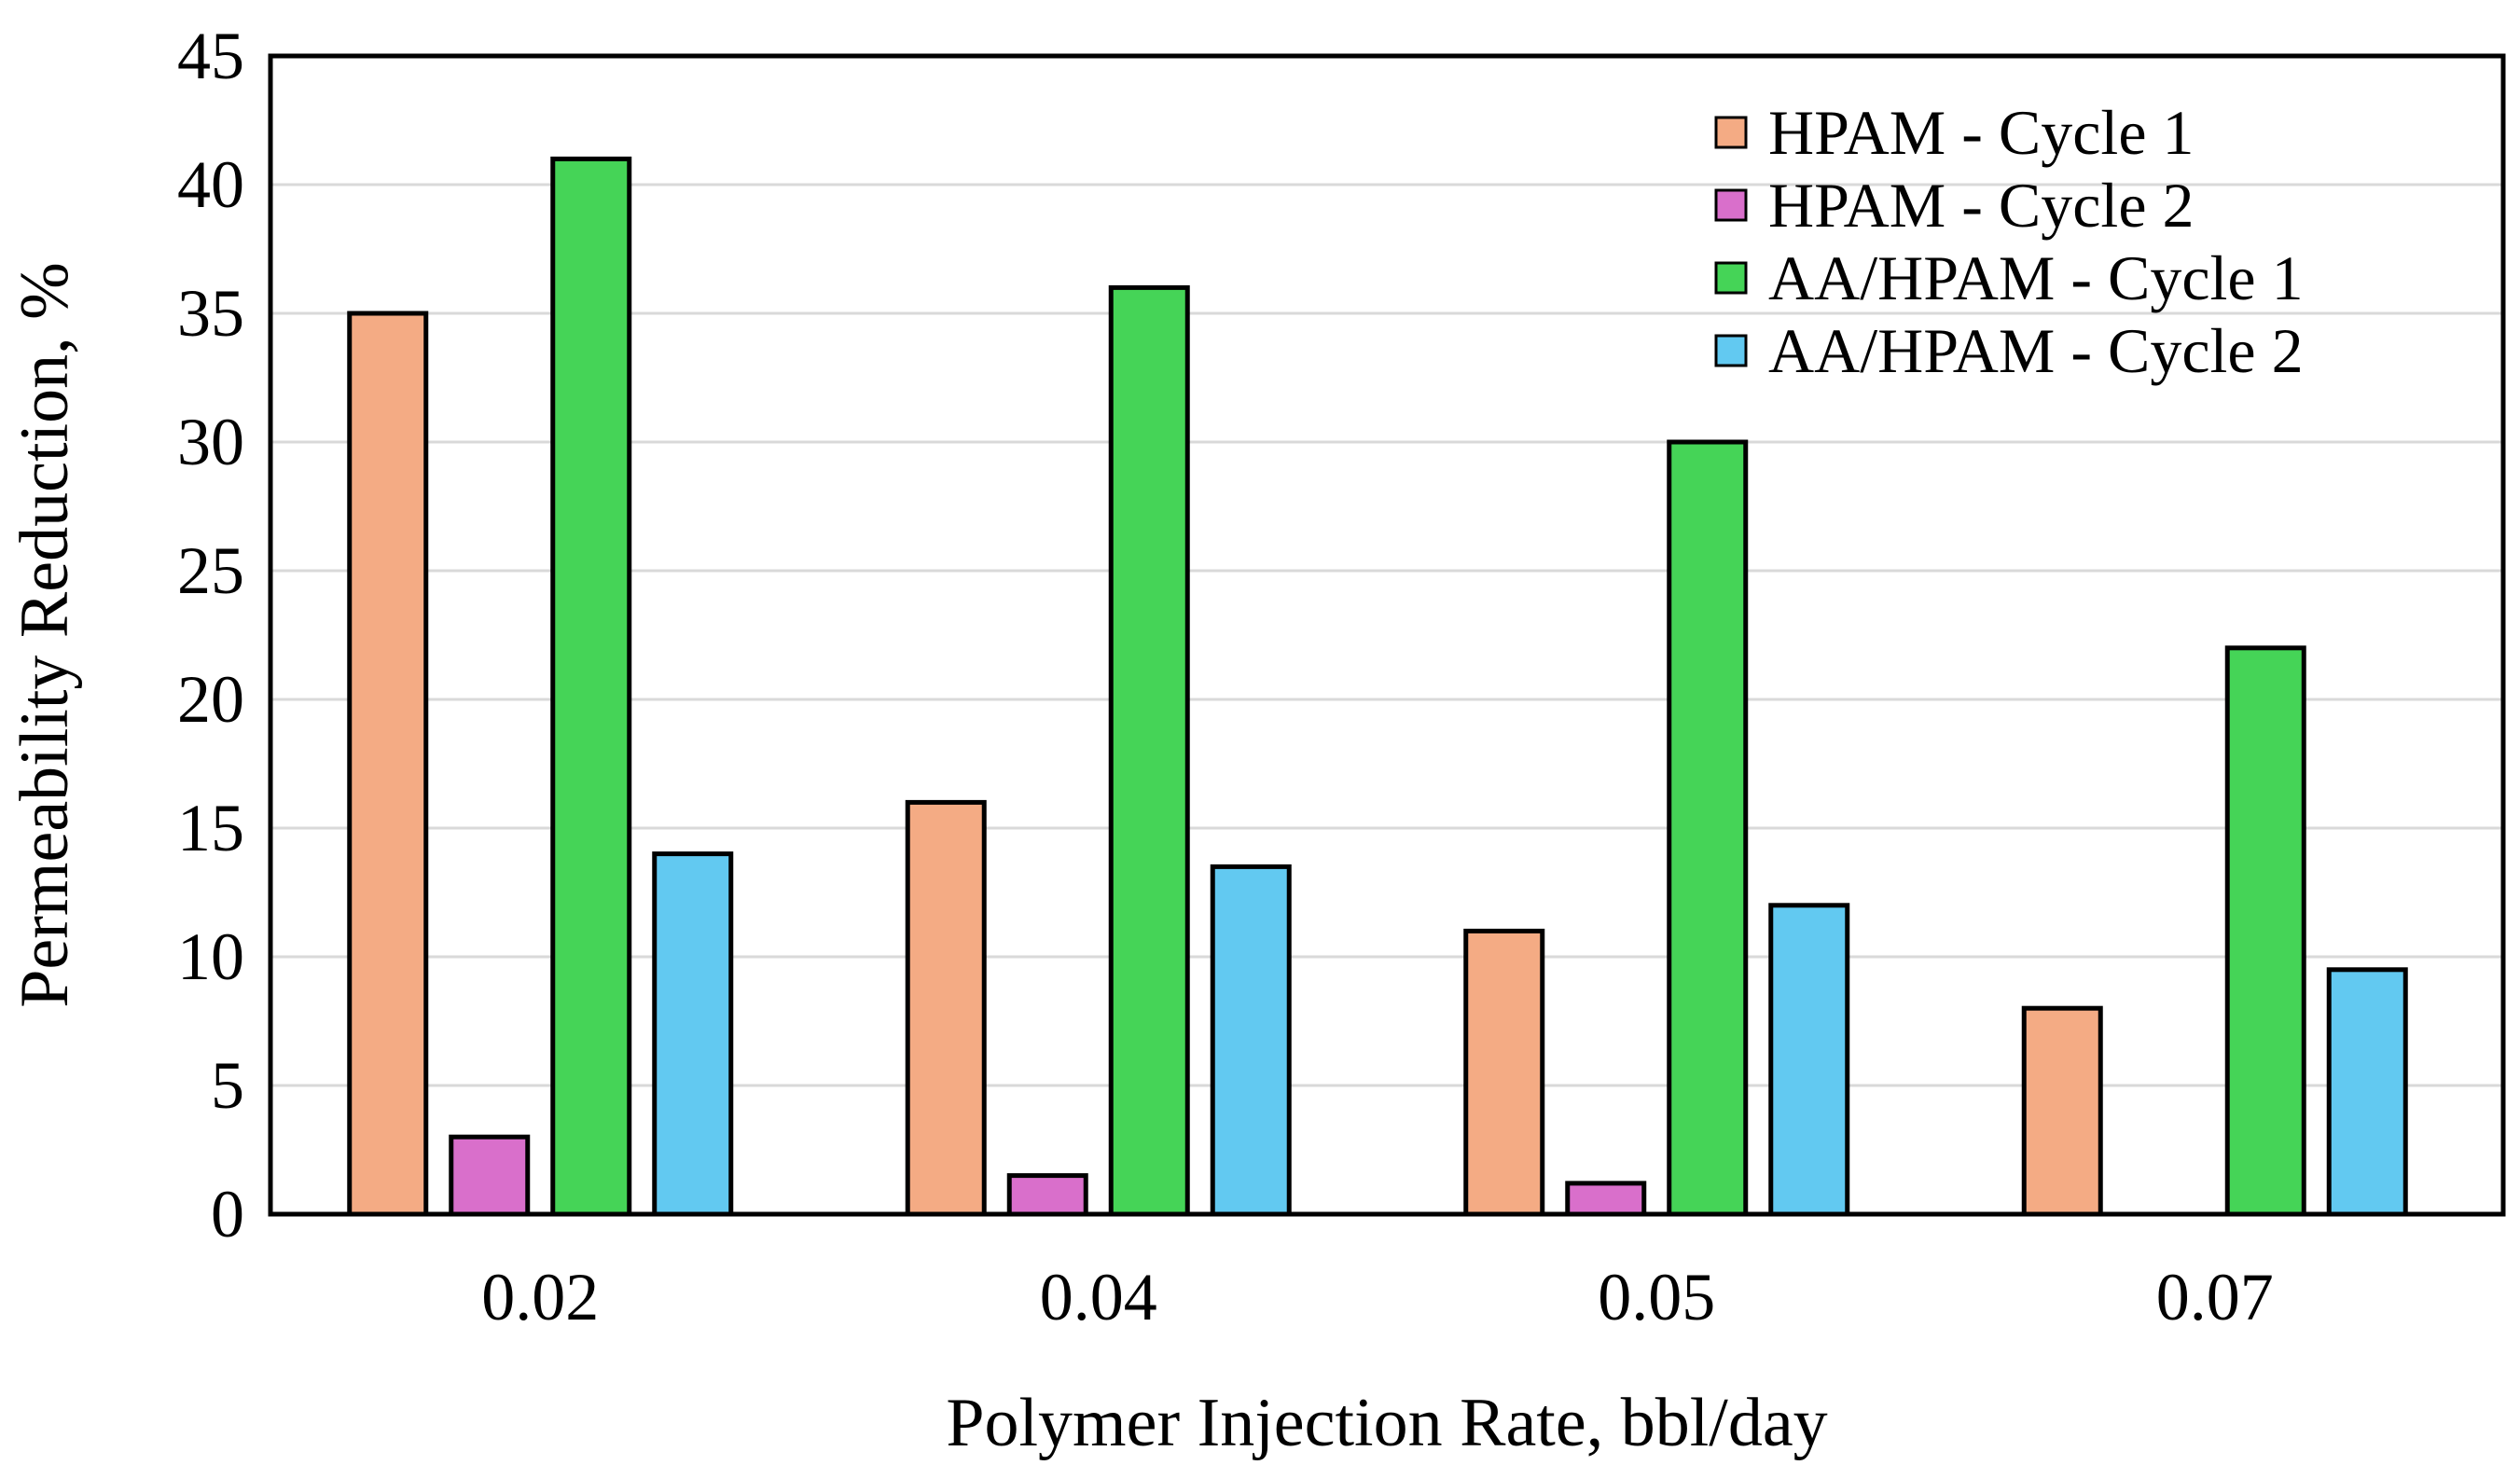 The width and height of the screenshot is (2520, 1479). What do you see at coordinates (210, 56) in the screenshot?
I see `y-tick-label: 45` at bounding box center [210, 56].